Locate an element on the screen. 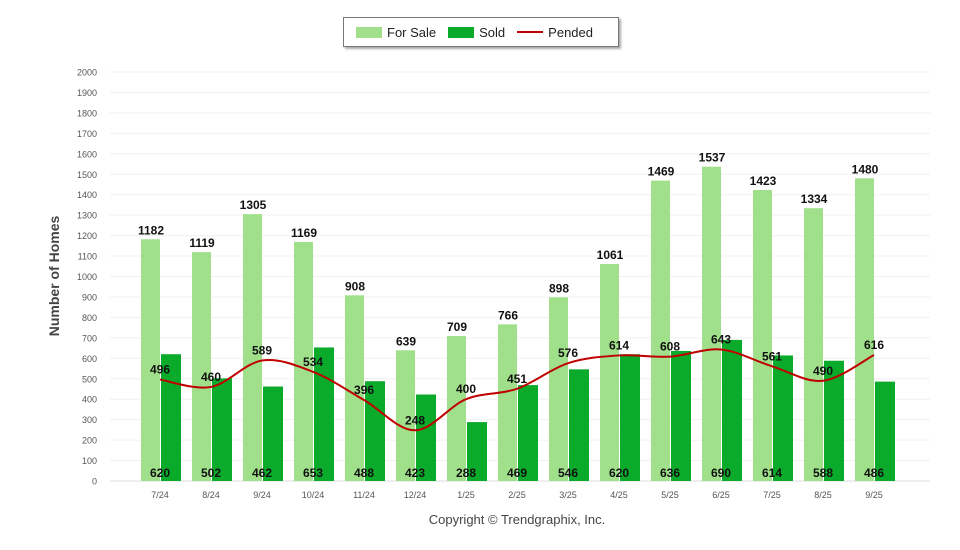 Image resolution: width=960 pixels, height=550 pixels. legend-label: Sold is located at coordinates (492, 32).